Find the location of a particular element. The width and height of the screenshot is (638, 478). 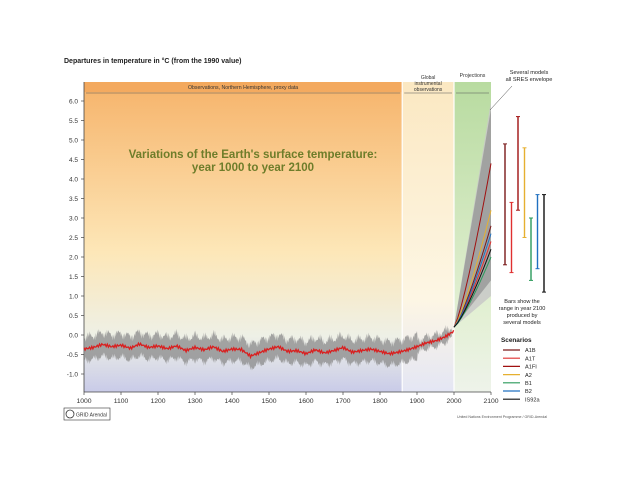

x-tick-label: 1700 is located at coordinates (342, 401).